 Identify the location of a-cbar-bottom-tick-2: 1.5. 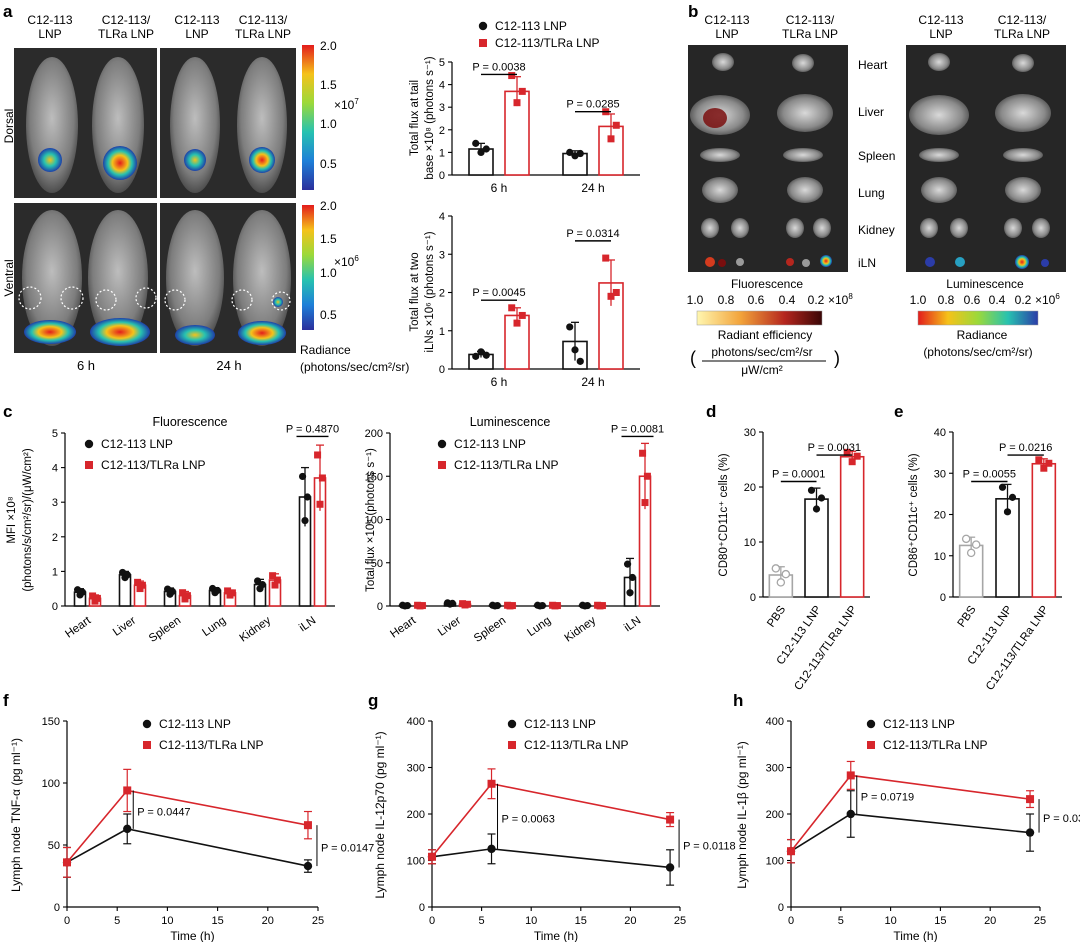
(328, 239).